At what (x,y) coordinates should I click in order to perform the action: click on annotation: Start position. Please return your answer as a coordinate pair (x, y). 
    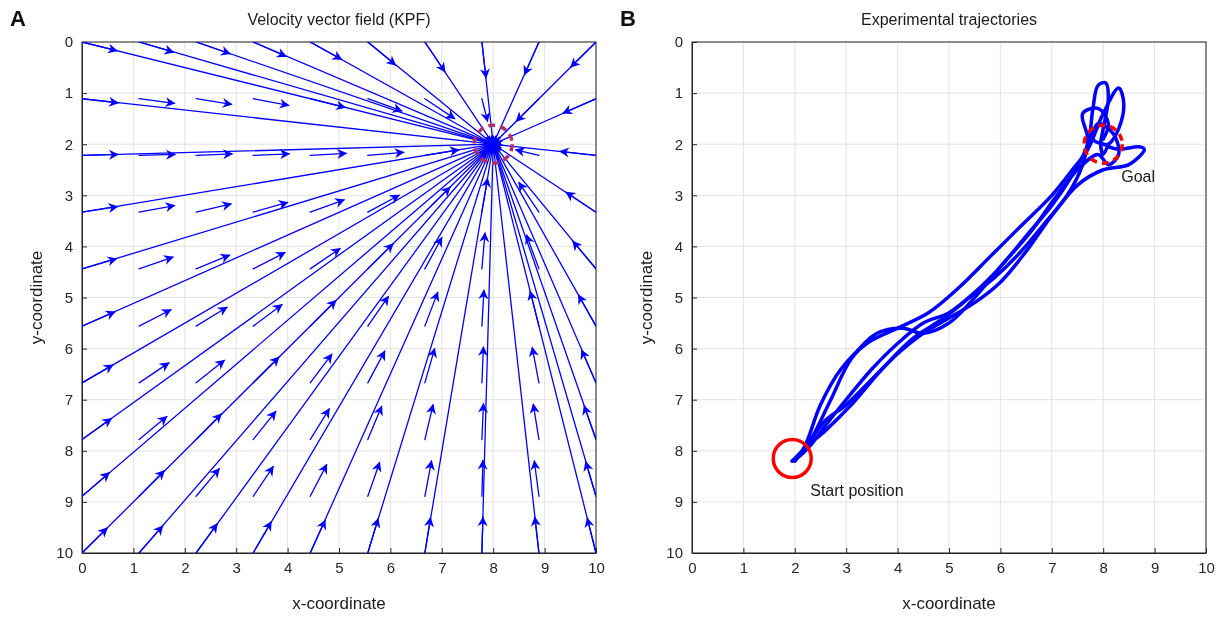
    Looking at the image, I should click on (857, 491).